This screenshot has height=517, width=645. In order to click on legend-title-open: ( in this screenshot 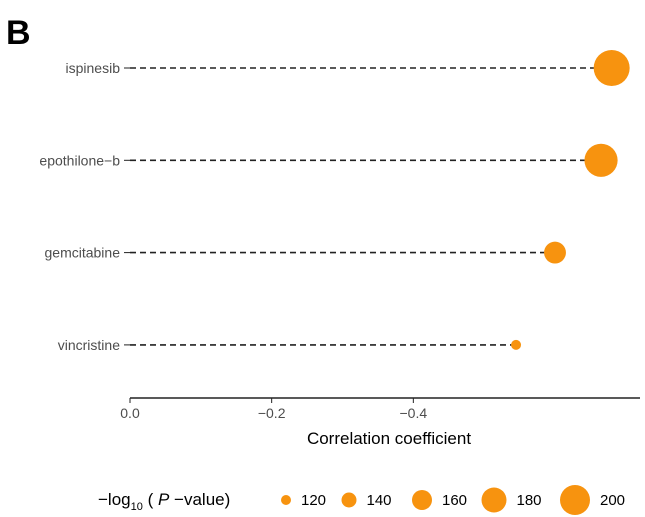, I will do `click(150, 499)`.